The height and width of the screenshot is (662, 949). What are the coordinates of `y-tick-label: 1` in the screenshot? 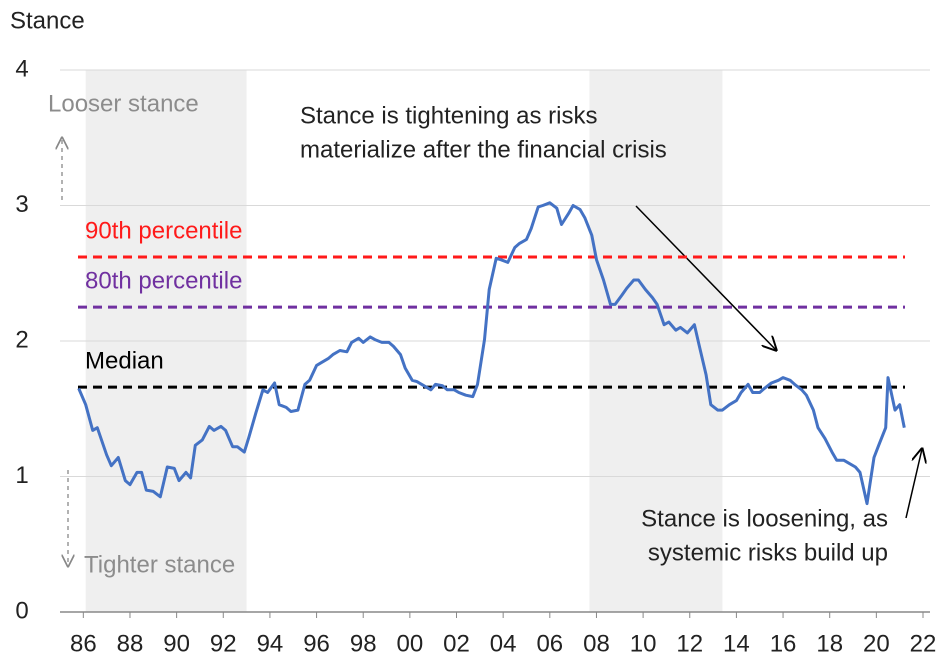 It's located at (21, 475).